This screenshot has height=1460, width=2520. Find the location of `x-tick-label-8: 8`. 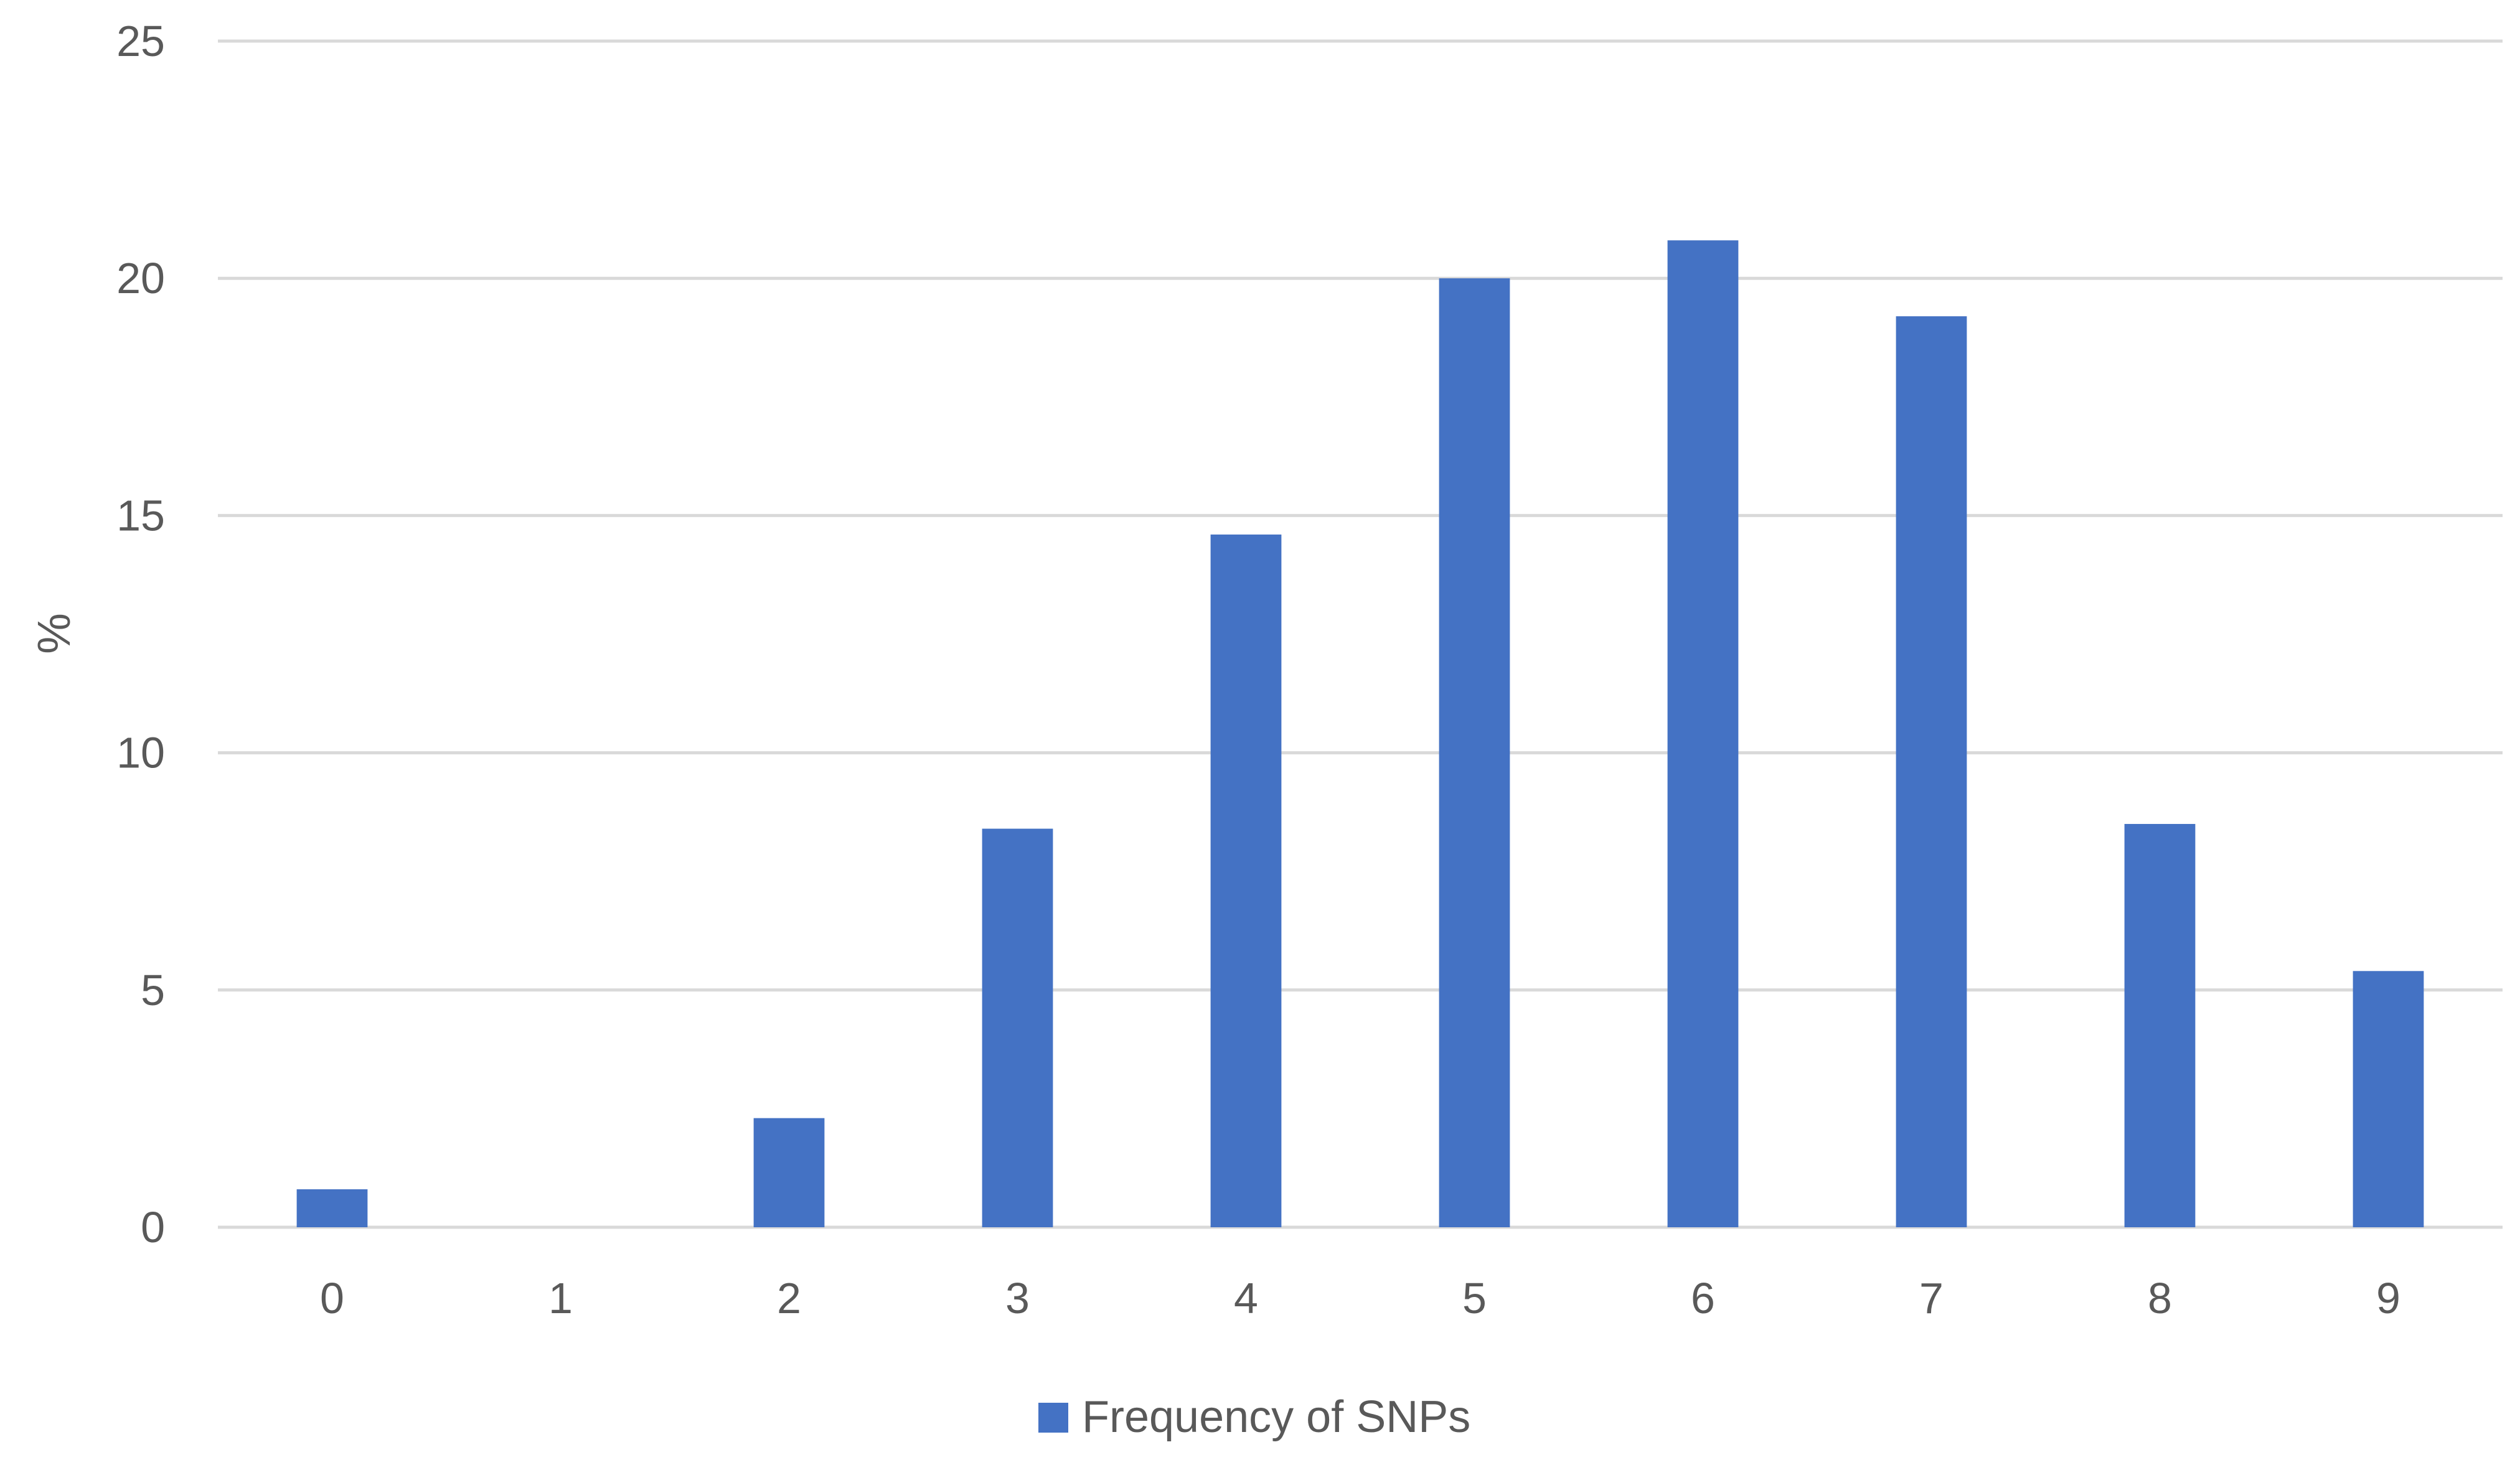

x-tick-label-8: 8 is located at coordinates (2160, 1298).